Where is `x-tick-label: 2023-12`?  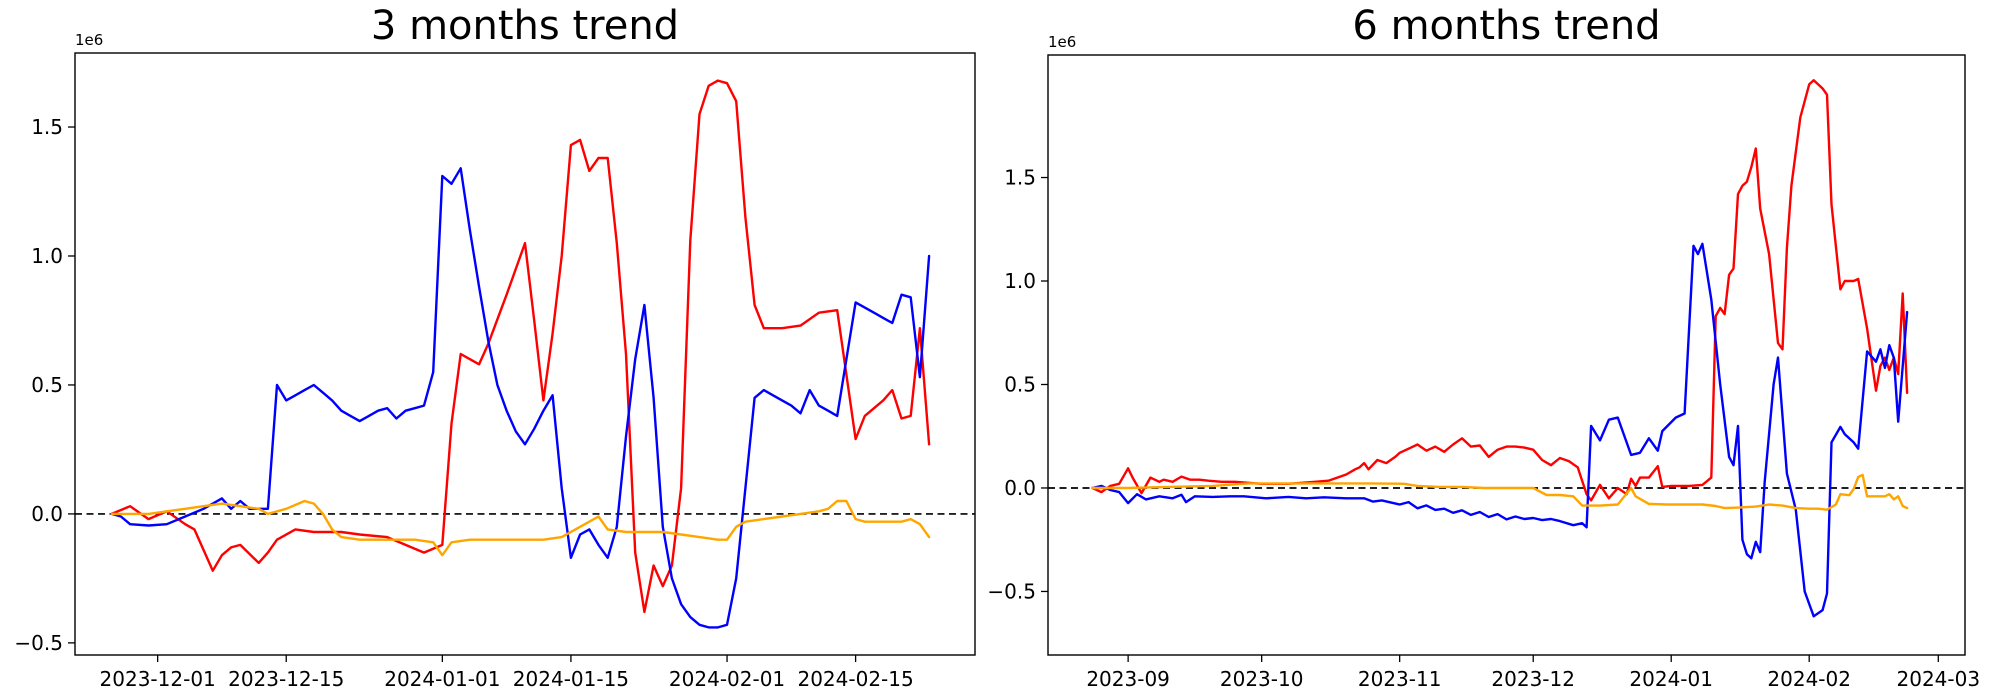
x-tick-label: 2023-12 is located at coordinates (1533, 679).